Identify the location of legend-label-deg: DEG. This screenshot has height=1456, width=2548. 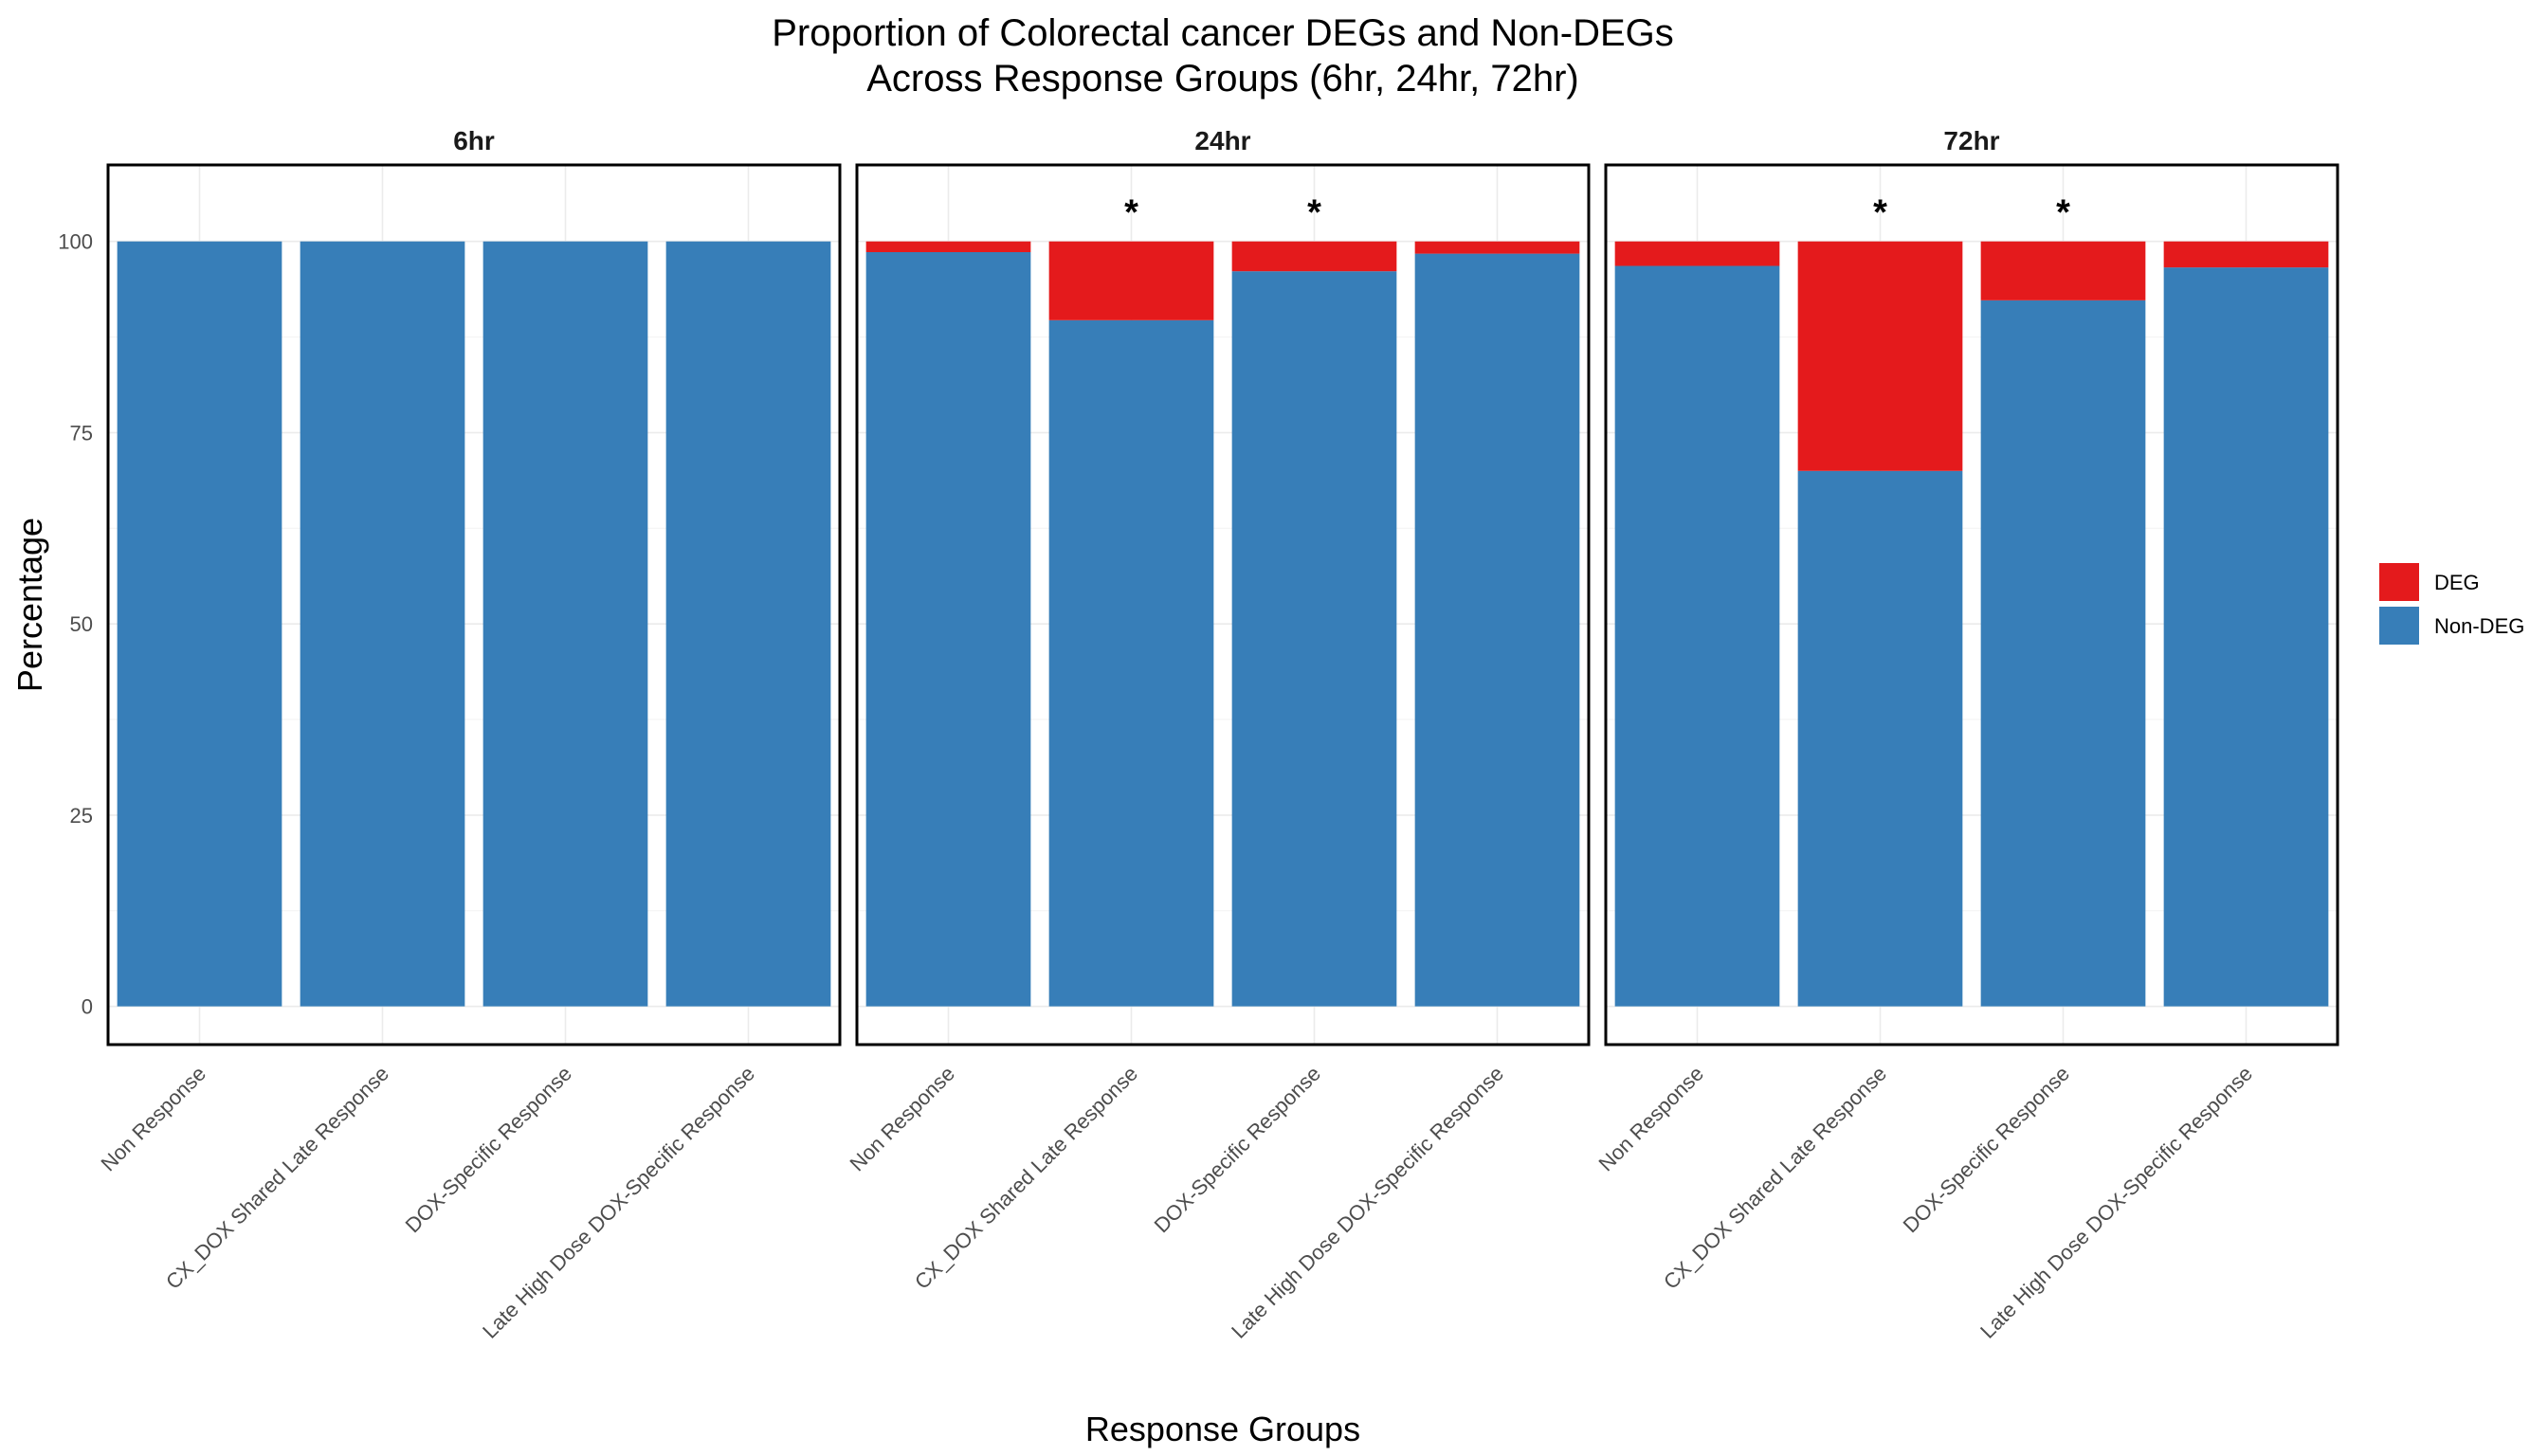
(2457, 582).